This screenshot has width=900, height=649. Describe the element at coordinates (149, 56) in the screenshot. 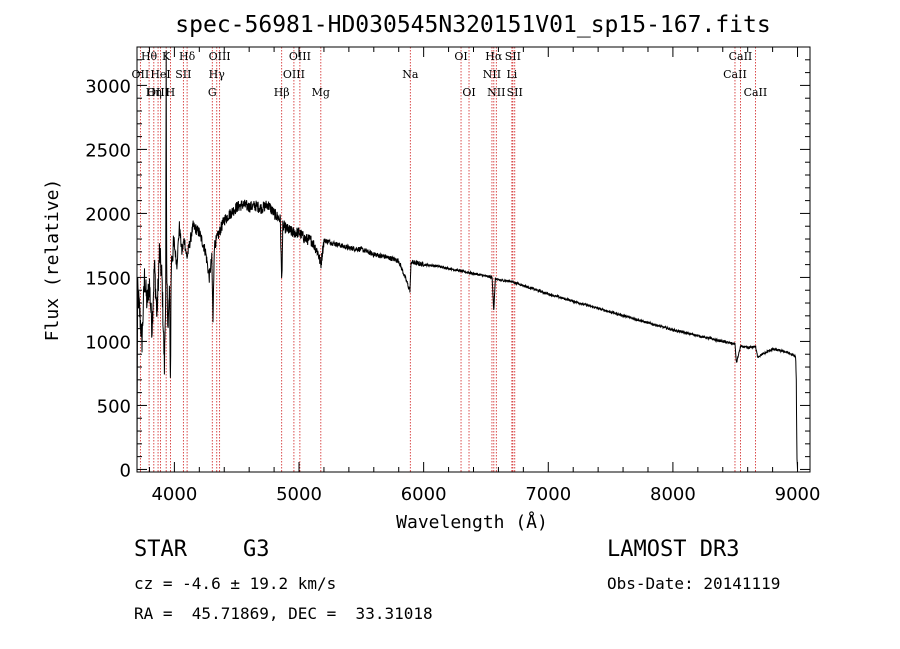

I see `spectral-line-label: Hθ` at that location.